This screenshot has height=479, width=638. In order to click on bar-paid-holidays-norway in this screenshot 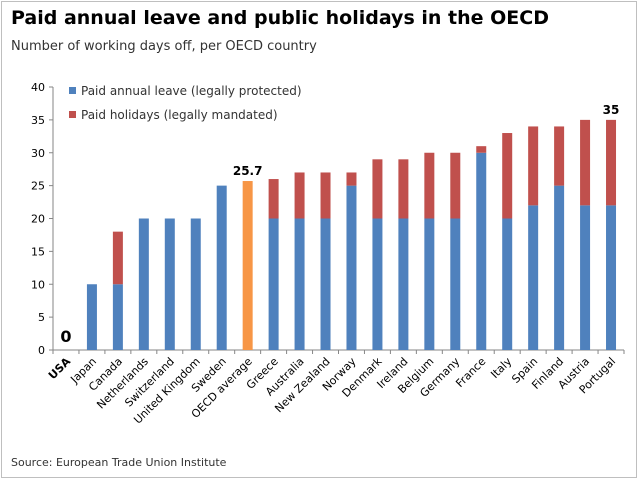, I will do `click(351, 179)`.